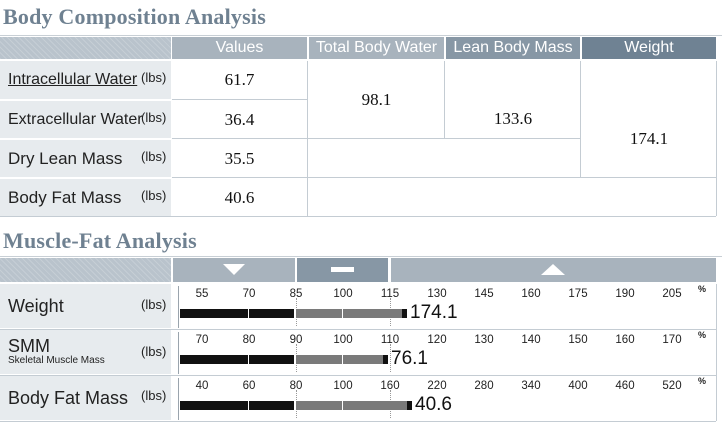 The height and width of the screenshot is (428, 722). I want to click on value-total-body-water: 98.1, so click(376, 99).